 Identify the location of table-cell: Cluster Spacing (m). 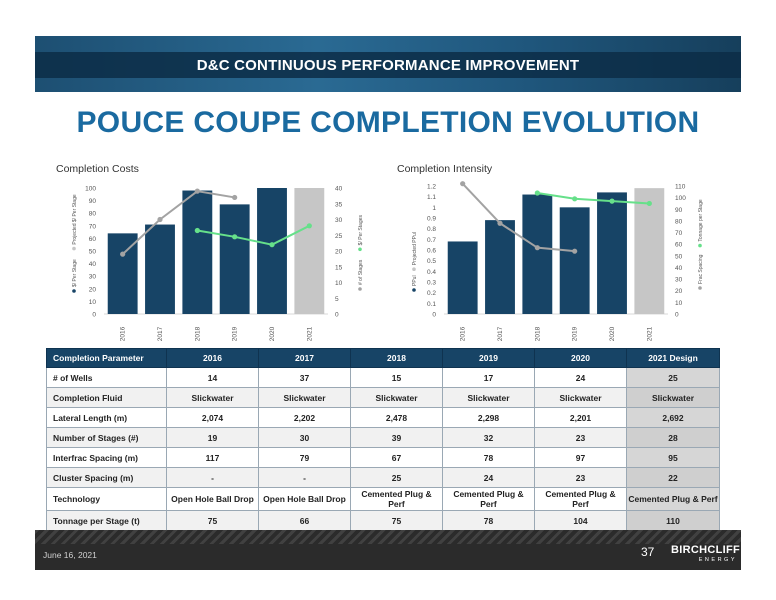
(106, 477).